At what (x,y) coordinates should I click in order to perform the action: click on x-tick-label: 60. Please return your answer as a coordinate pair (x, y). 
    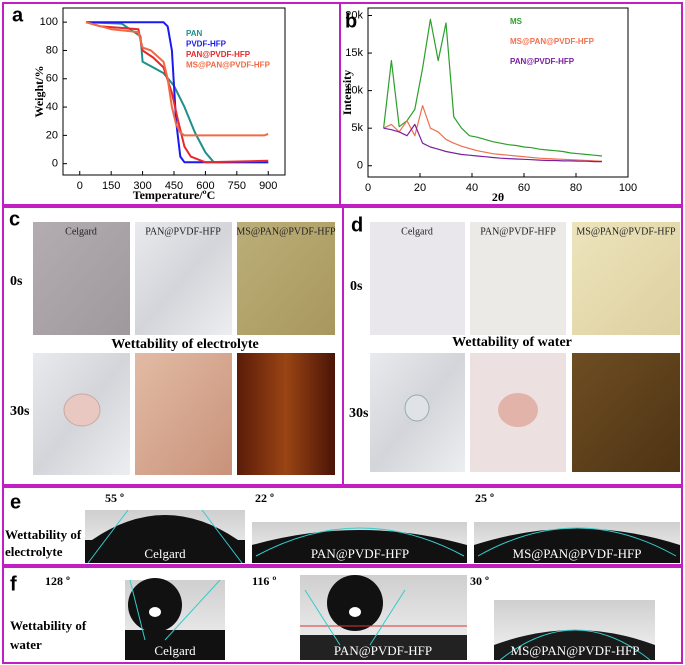
    Looking at the image, I should click on (524, 188).